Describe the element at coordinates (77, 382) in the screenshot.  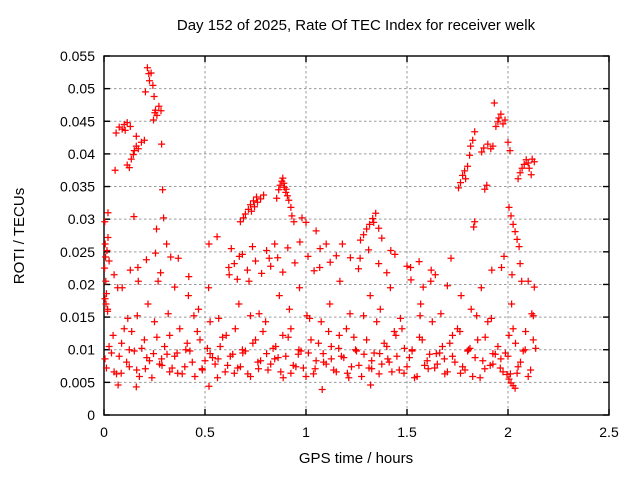
I see `y-tick-label: 0.005` at that location.